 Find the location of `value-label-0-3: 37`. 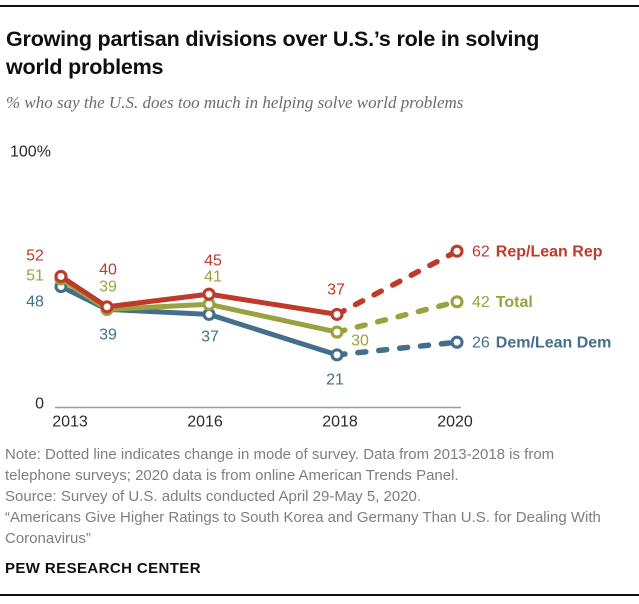

value-label-0-3: 37 is located at coordinates (336, 290).